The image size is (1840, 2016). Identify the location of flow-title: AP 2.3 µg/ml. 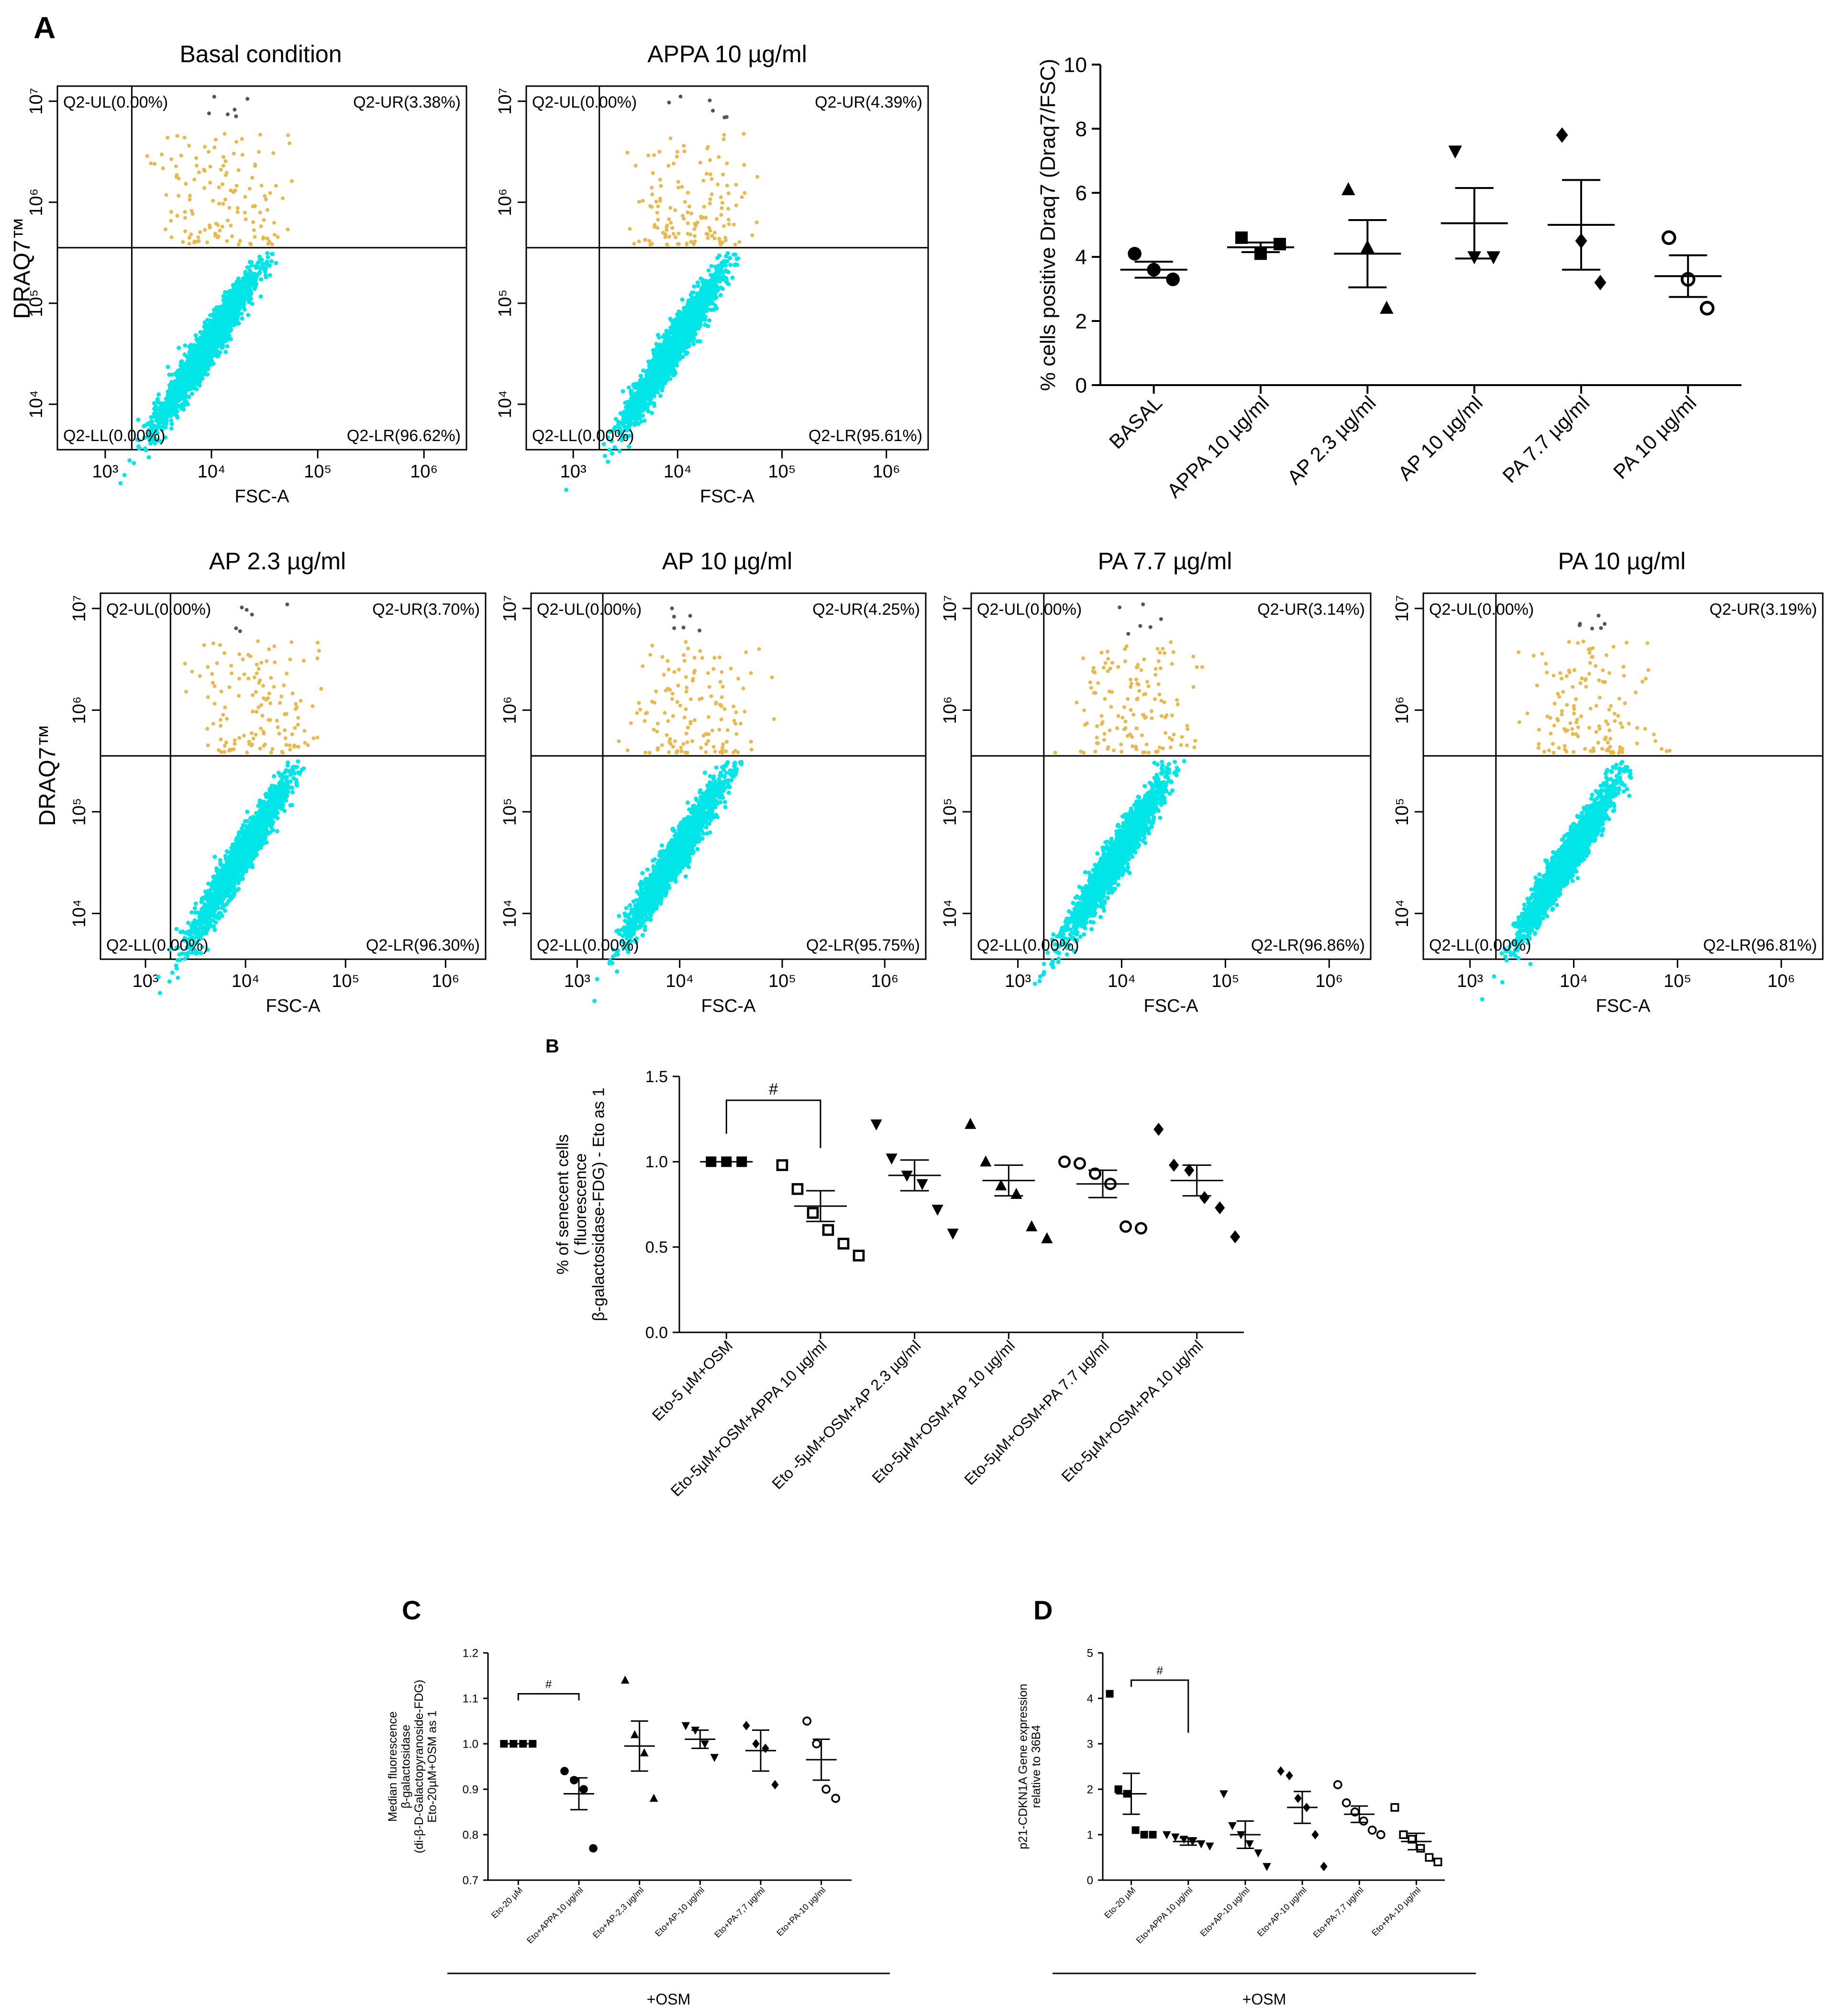
(278, 561).